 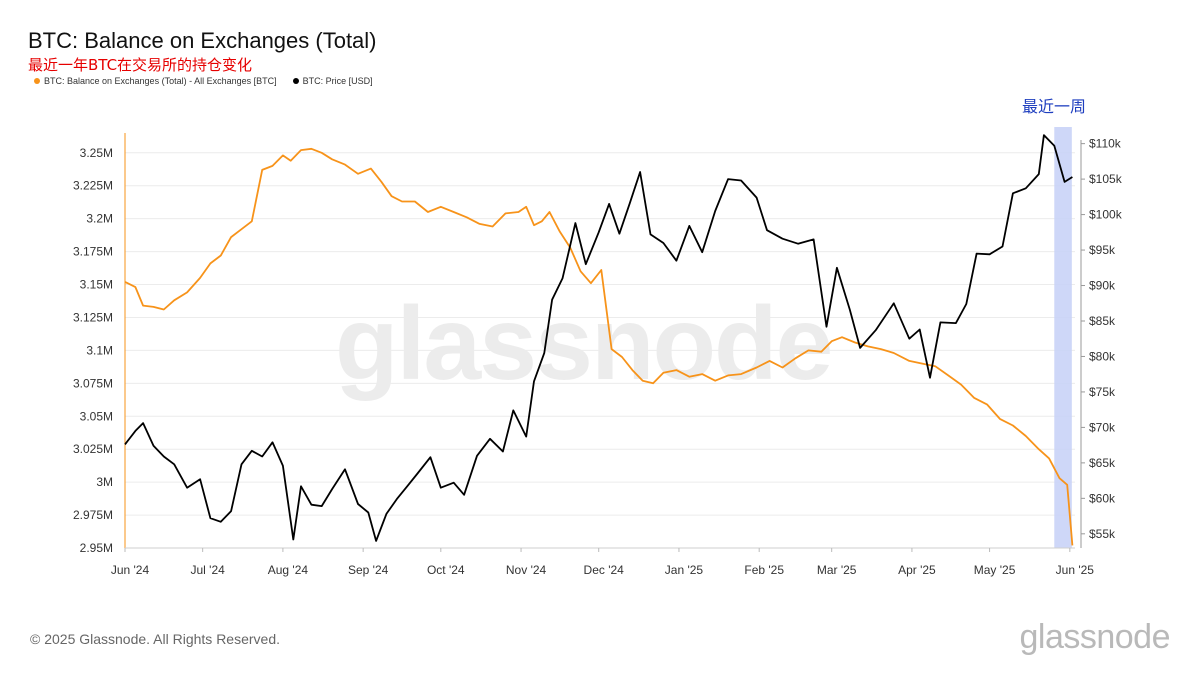 What do you see at coordinates (764, 570) in the screenshot?
I see `x-tick-label: Feb '25` at bounding box center [764, 570].